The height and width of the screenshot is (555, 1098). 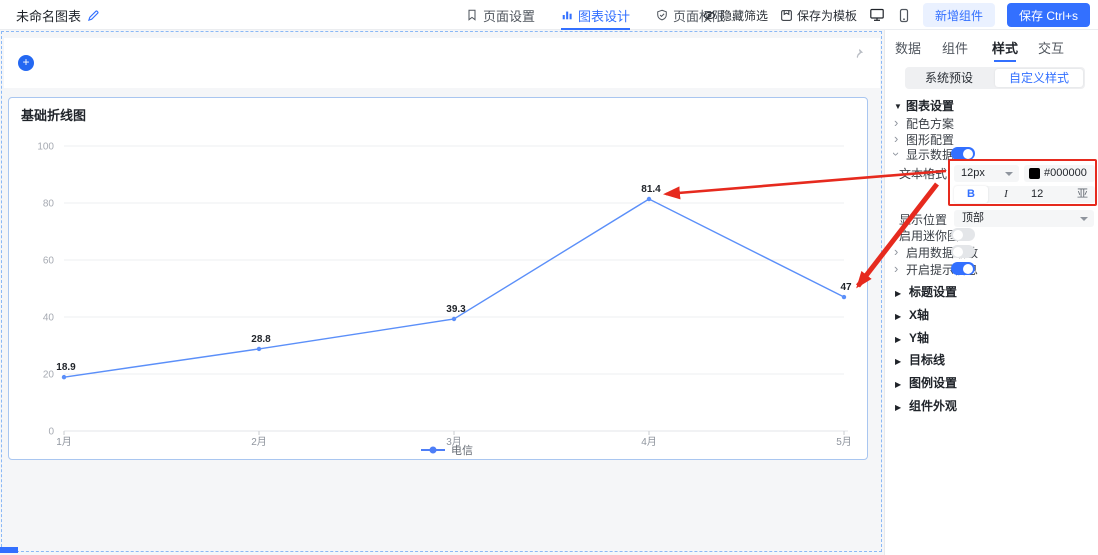 I want to click on pin-icon, so click(x=858, y=53).